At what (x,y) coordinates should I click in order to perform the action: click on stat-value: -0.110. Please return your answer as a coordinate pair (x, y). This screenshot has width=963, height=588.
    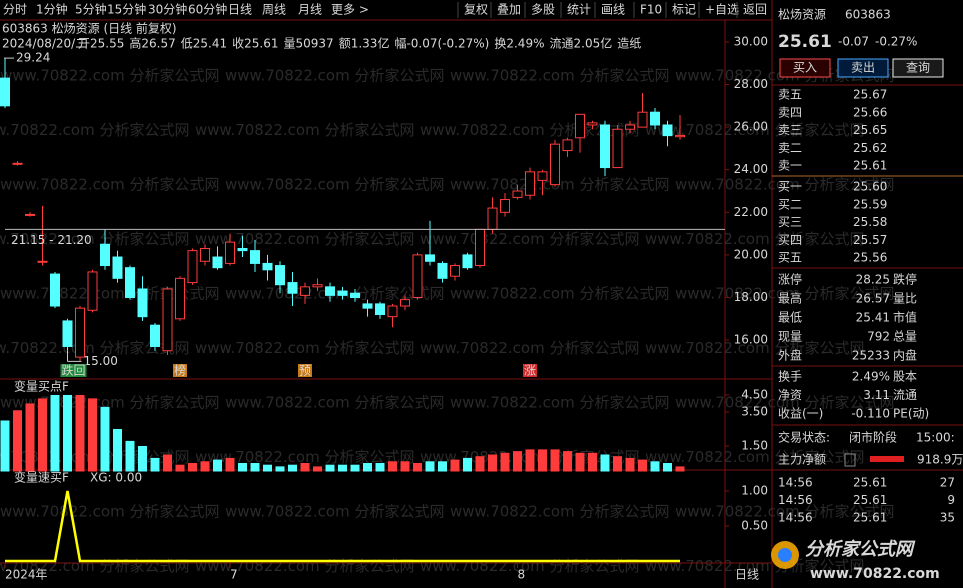
    Looking at the image, I should click on (870, 414).